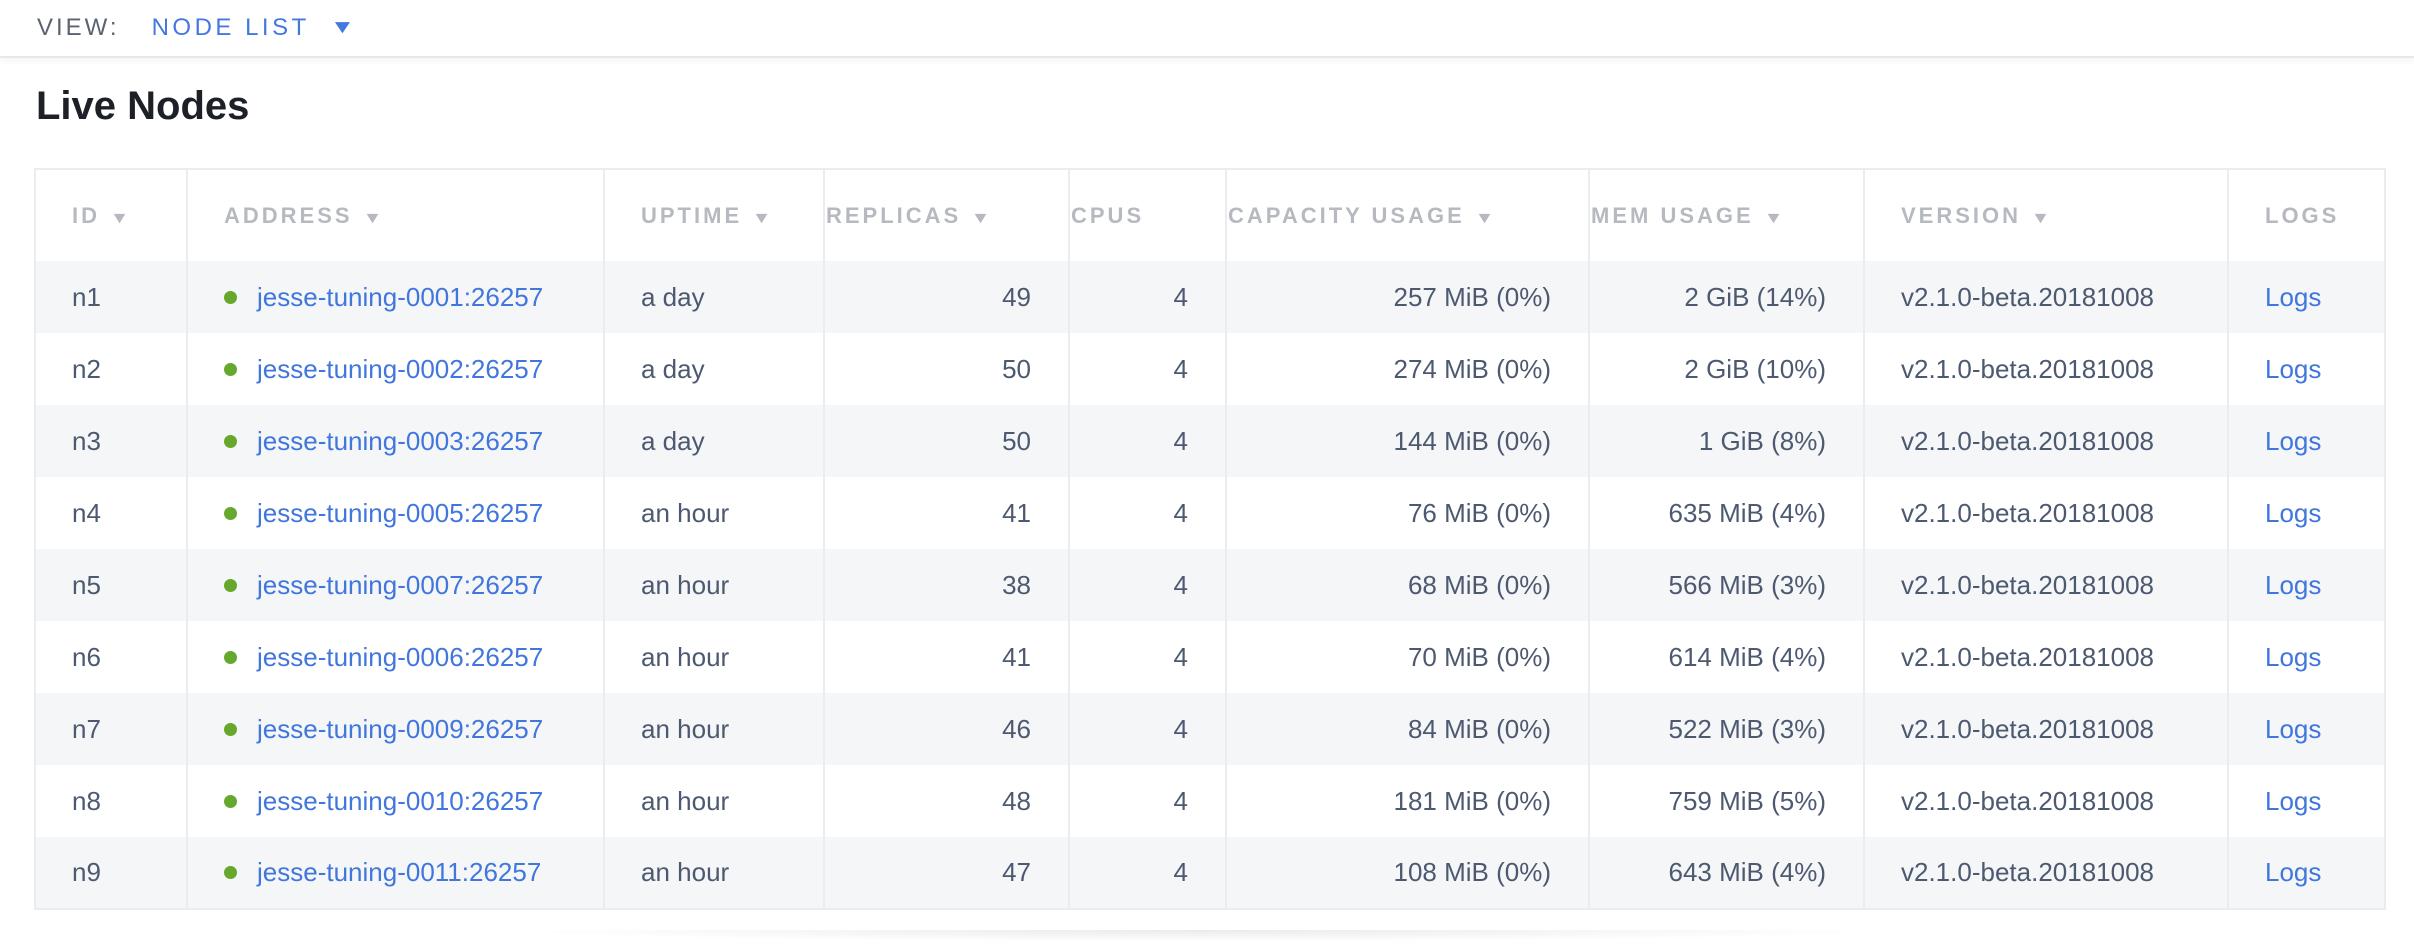 This screenshot has height=948, width=2414. I want to click on node-address-cell: jesse-tuning-0007:26257, so click(396, 585).